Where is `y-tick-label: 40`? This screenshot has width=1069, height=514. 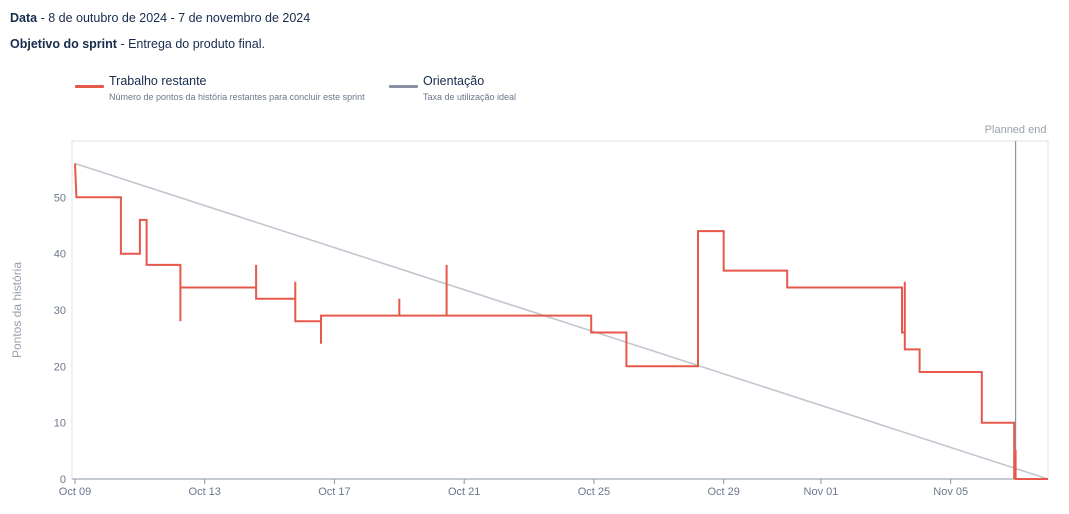 y-tick-label: 40 is located at coordinates (60, 255).